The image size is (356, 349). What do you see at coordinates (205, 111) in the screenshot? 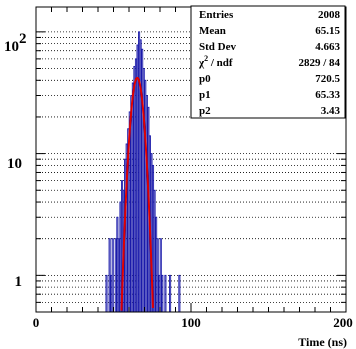
I see `stats-p2-key: p2` at bounding box center [205, 111].